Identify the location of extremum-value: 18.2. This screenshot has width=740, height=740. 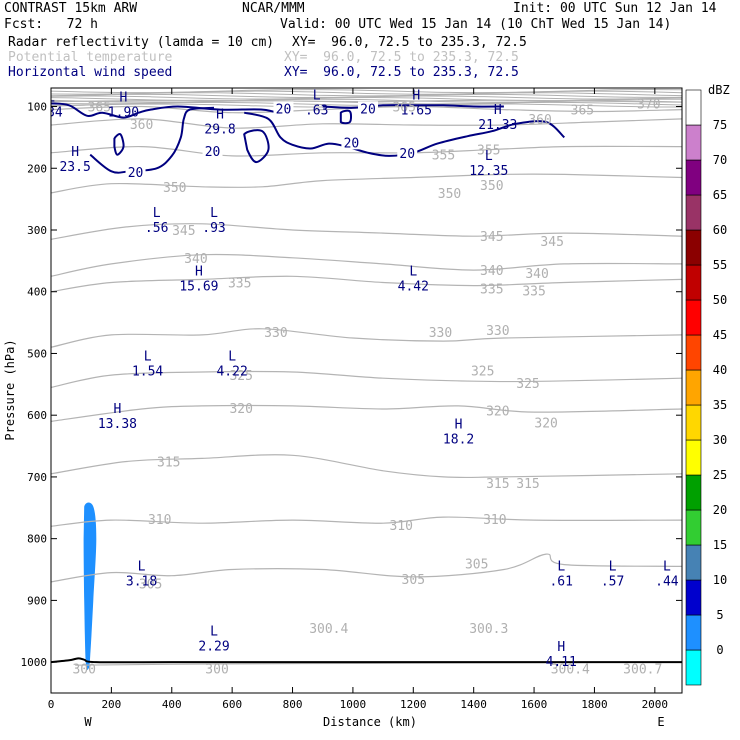
(458, 440).